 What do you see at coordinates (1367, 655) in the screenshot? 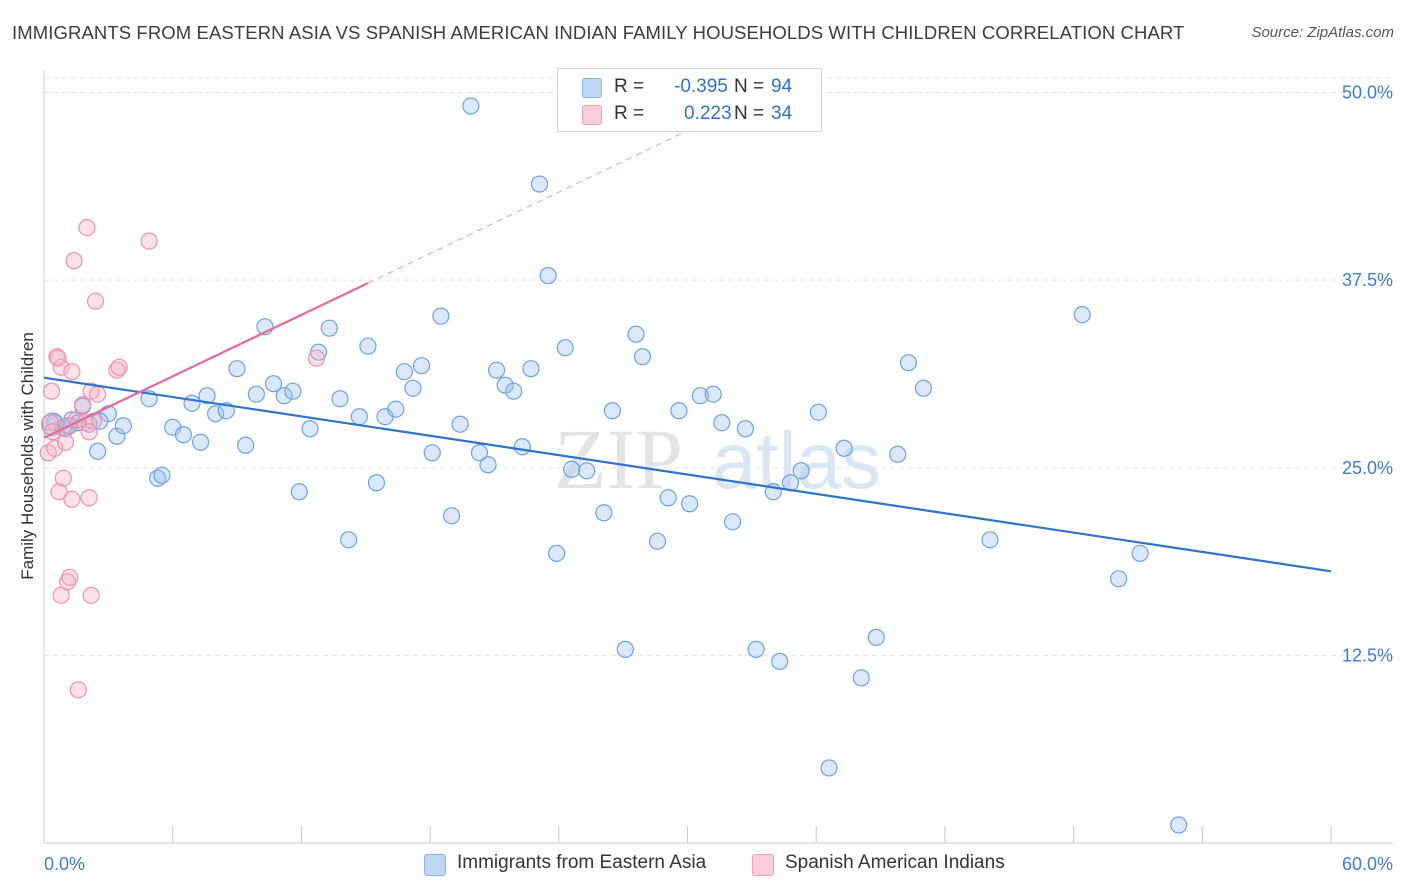
I see `y-tick-label: 12.5%` at bounding box center [1367, 655].